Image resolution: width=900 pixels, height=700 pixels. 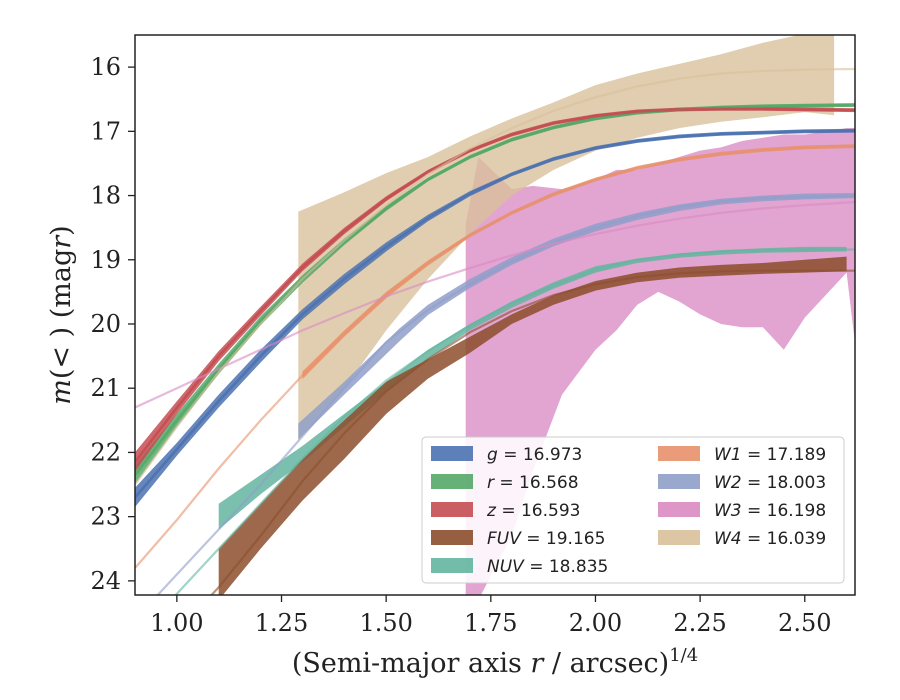 What do you see at coordinates (534, 455) in the screenshot?
I see `legend-label-g: g = 16.973` at bounding box center [534, 455].